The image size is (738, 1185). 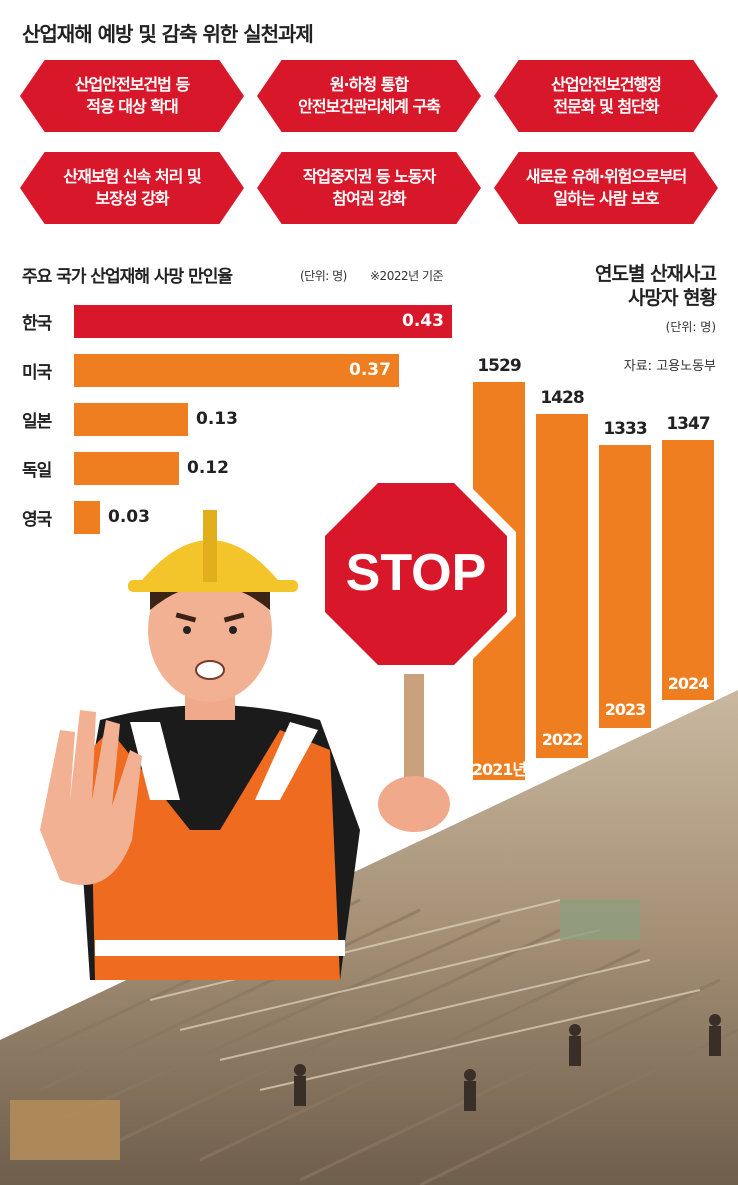 I want to click on task-badge: 새로운 유해·위험으로부터 일하는 사람 보호, so click(x=606, y=188).